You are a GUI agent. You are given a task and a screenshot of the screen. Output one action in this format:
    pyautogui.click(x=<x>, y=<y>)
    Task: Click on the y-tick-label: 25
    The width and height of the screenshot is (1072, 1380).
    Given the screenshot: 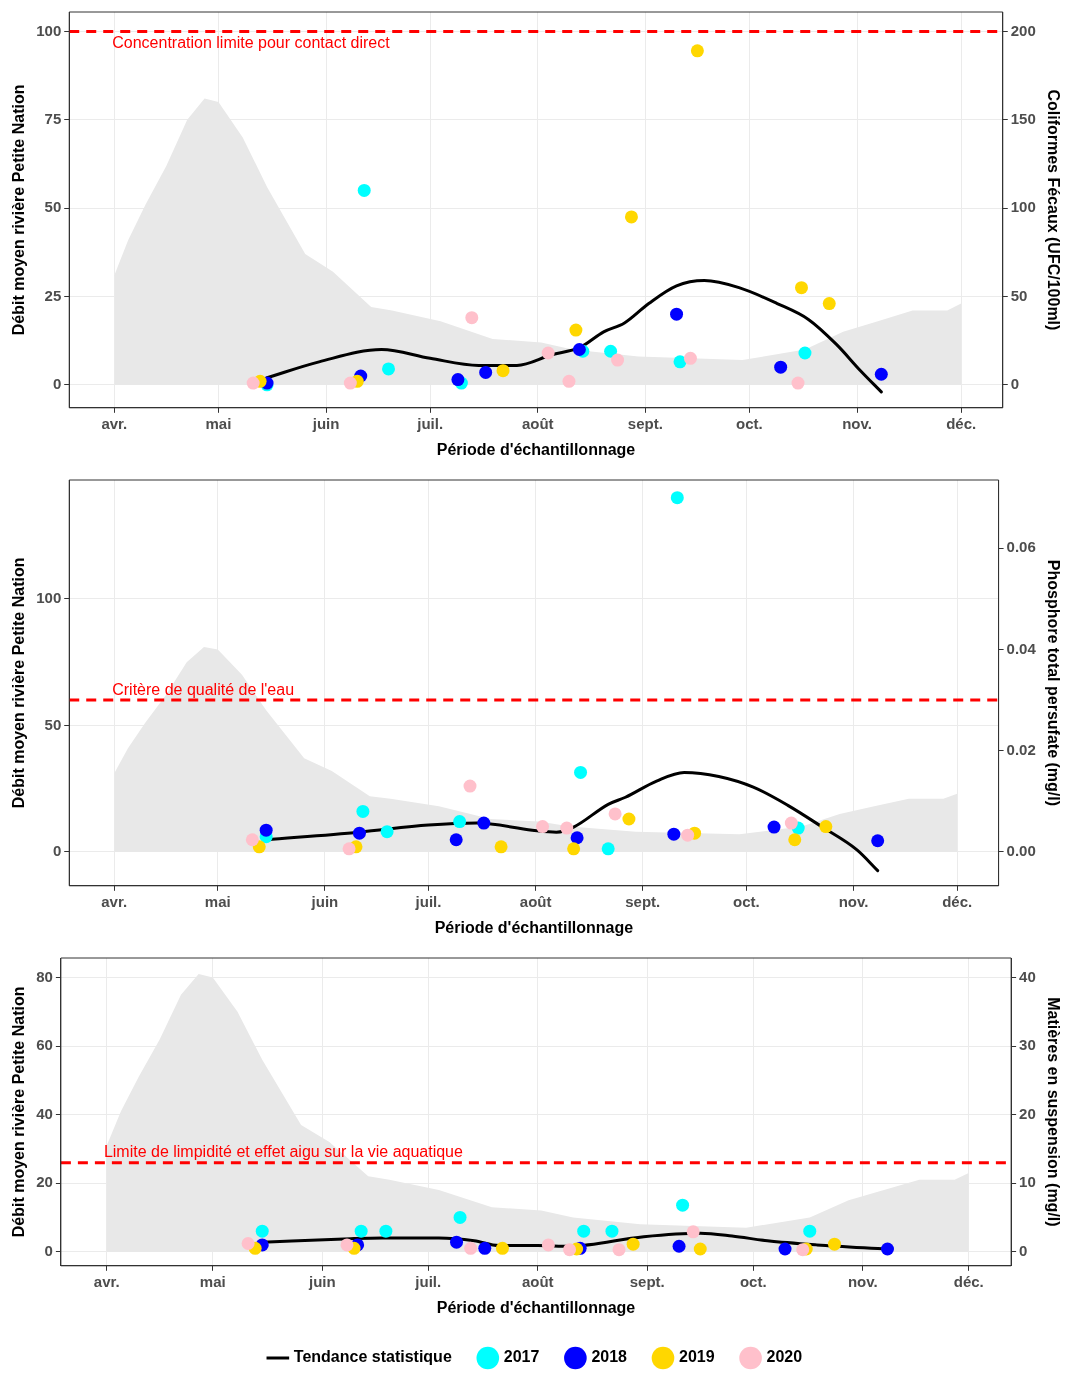 What is the action you would take?
    pyautogui.click(x=53, y=295)
    